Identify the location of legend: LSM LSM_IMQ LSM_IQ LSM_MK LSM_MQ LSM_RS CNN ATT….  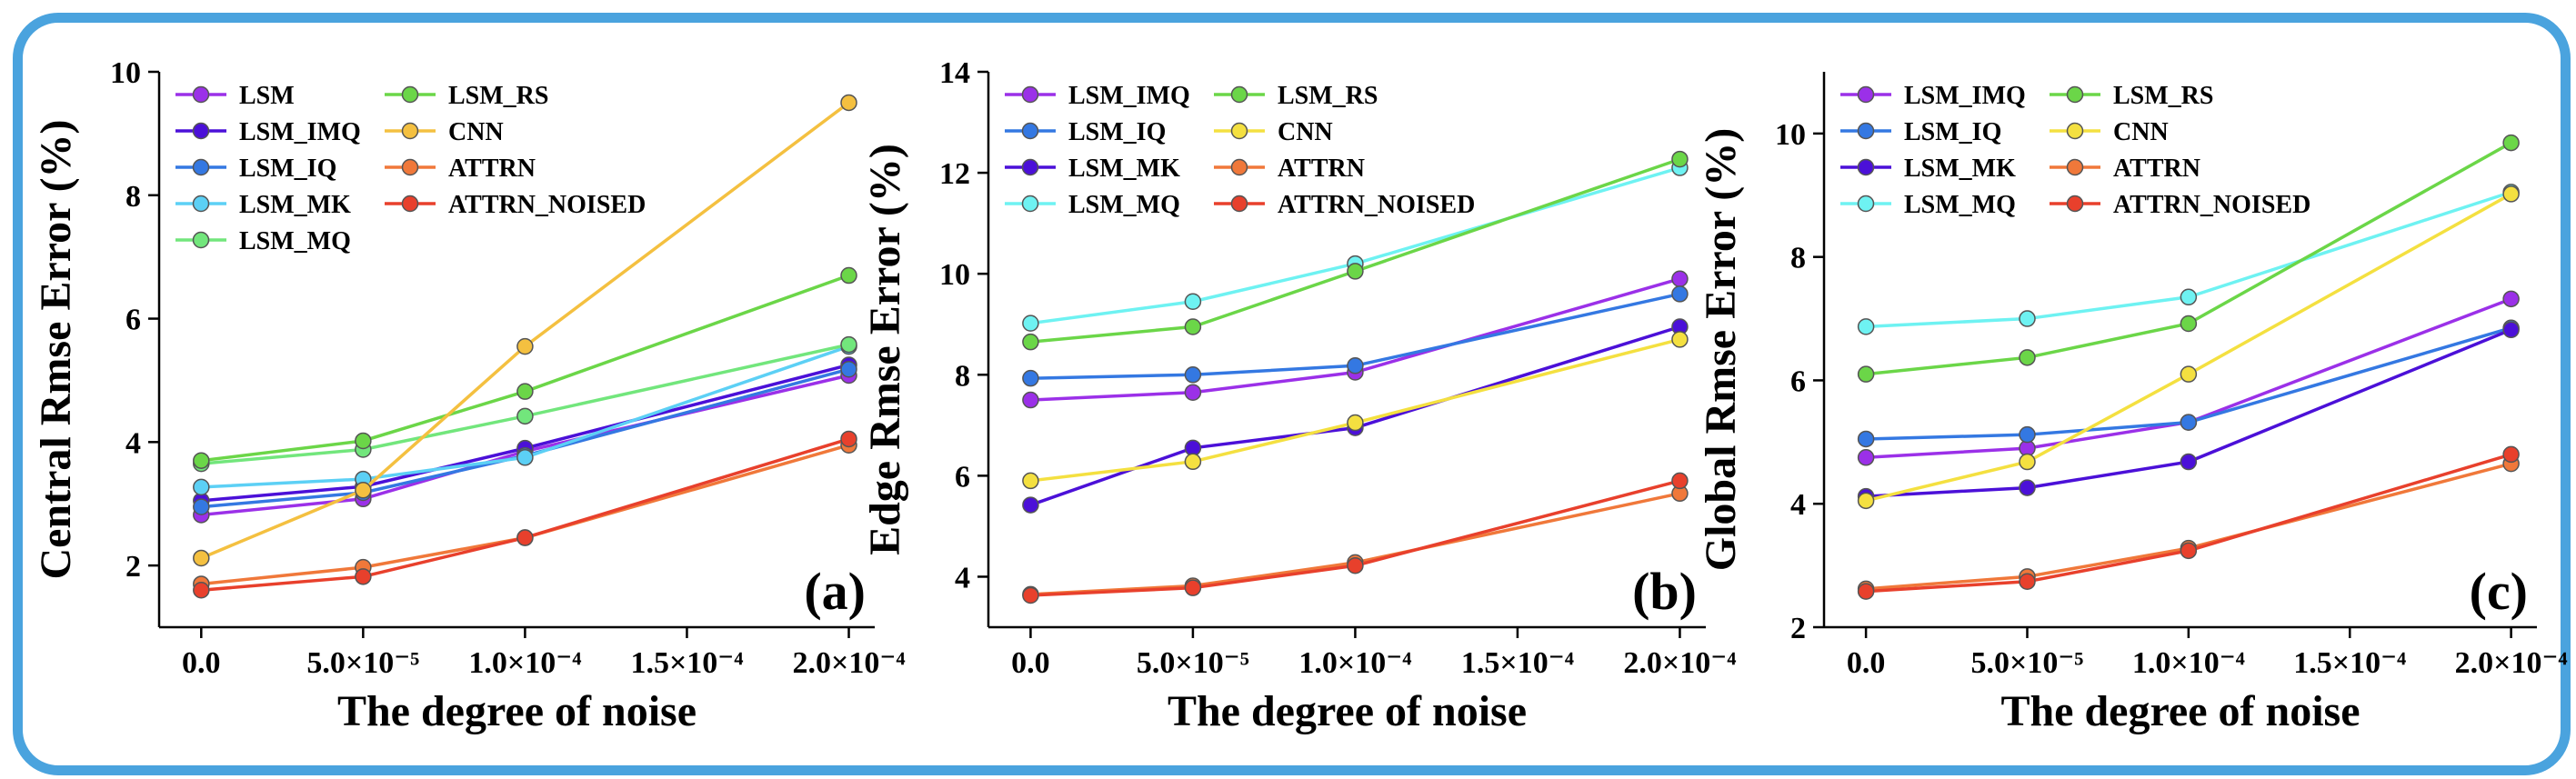
(410, 168).